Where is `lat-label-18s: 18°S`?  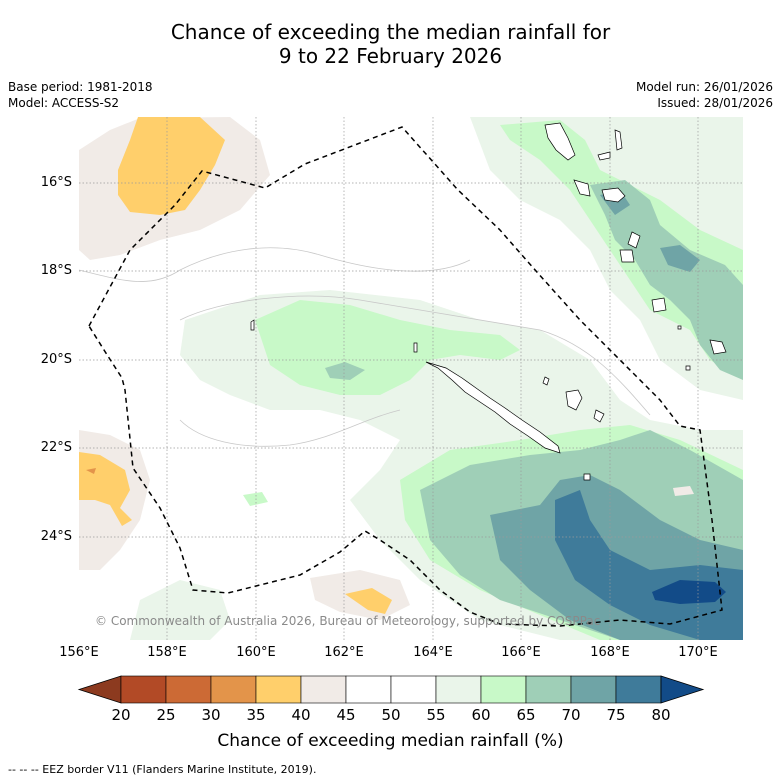 lat-label-18s: 18°S is located at coordinates (56, 270).